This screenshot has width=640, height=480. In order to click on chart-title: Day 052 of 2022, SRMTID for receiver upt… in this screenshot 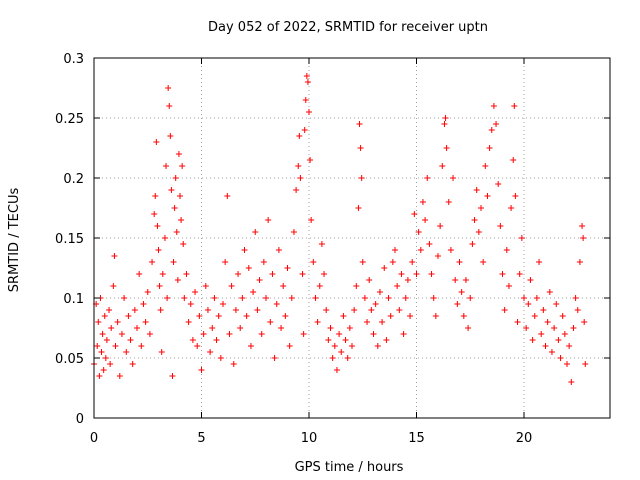, I will do `click(348, 27)`.